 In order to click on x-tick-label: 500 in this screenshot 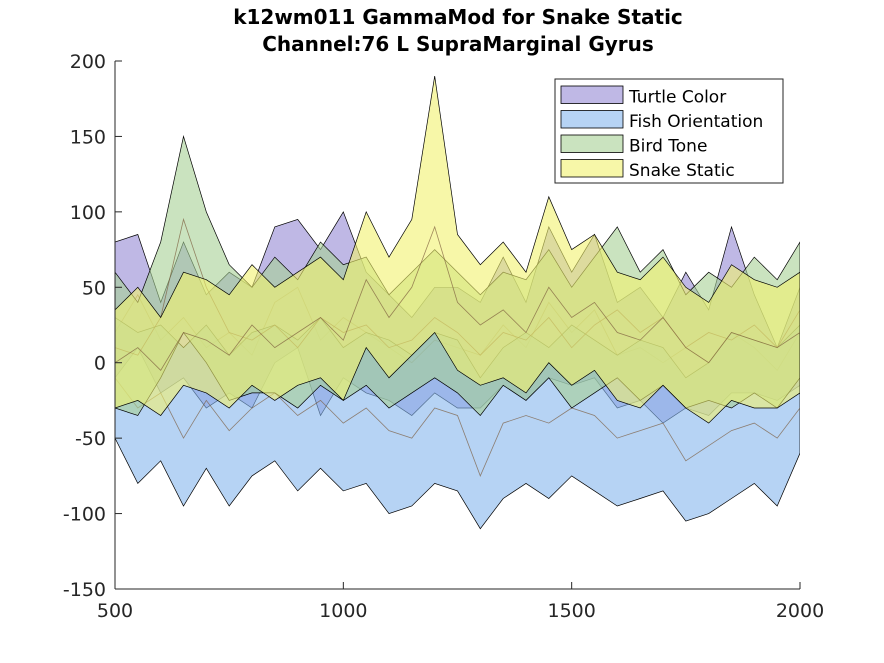, I will do `click(115, 611)`.